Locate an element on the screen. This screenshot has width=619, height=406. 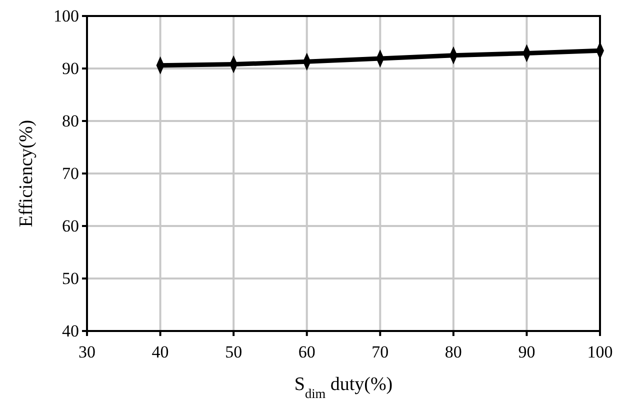
y-tick-label: 60 is located at coordinates (70, 226).